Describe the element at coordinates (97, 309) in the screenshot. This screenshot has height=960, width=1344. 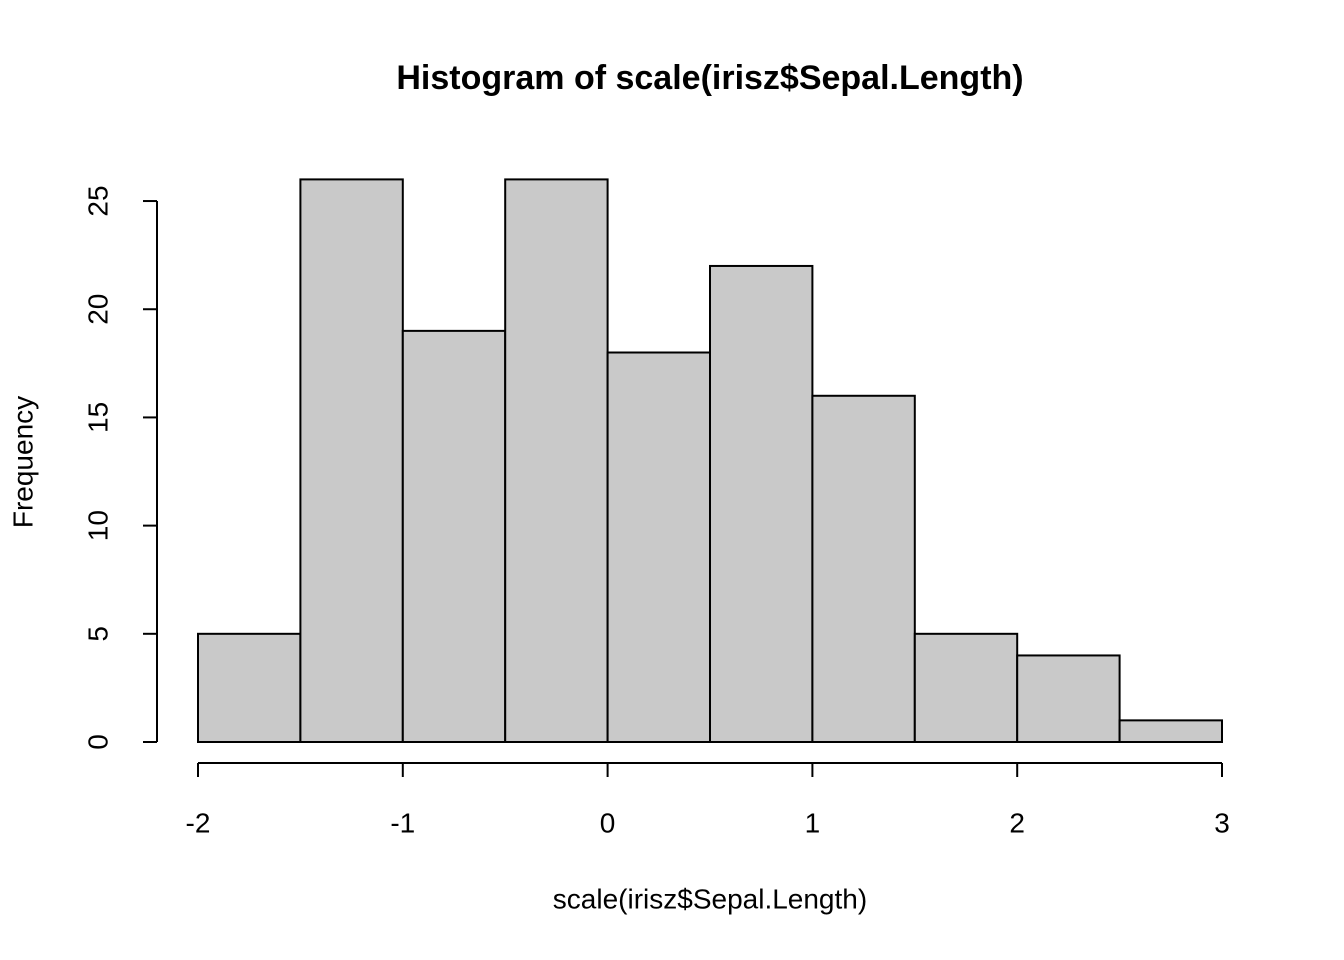
I see `y-tick-label: 20` at that location.